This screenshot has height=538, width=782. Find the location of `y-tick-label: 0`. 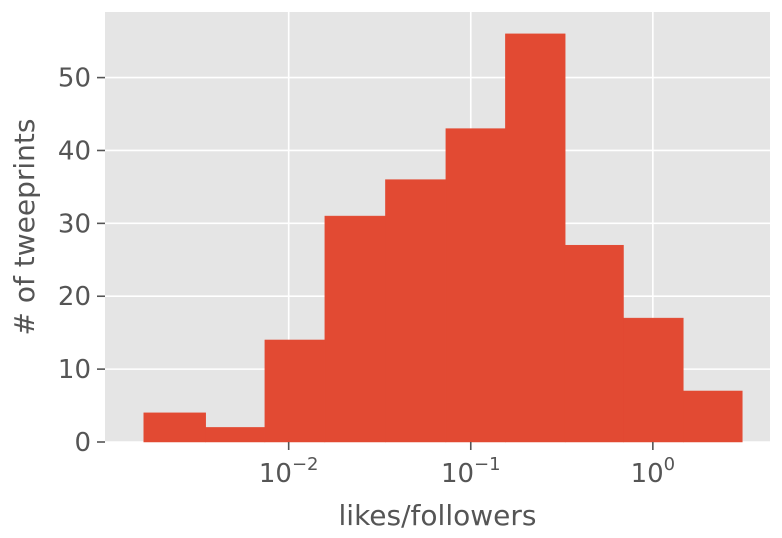

y-tick-label: 0 is located at coordinates (82, 443).